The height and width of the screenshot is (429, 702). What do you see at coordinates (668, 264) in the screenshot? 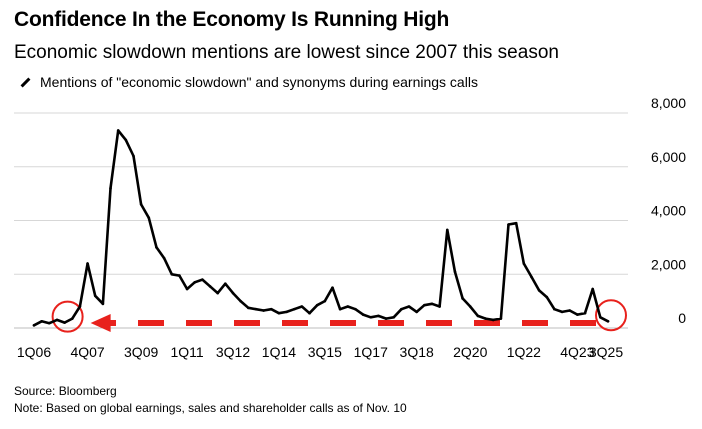
I see `y-tick-label: 2,000` at bounding box center [668, 264].